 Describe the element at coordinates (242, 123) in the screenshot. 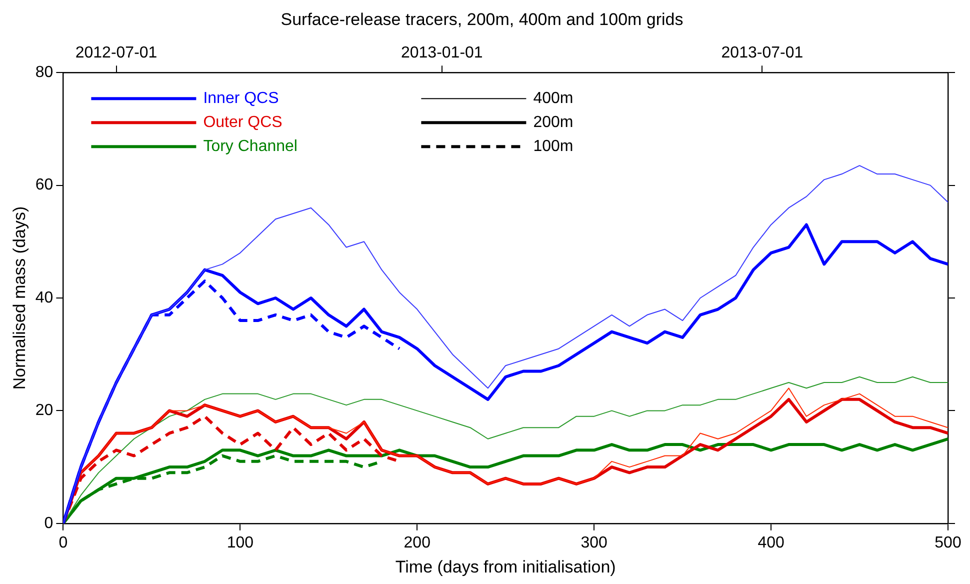

I see `text: Outer QCS` at that location.